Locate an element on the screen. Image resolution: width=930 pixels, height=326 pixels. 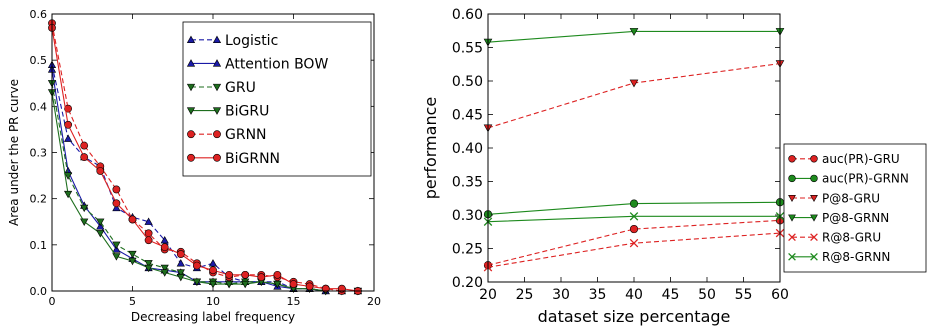
legend-item: P@8-GRU is located at coordinates (834, 198).